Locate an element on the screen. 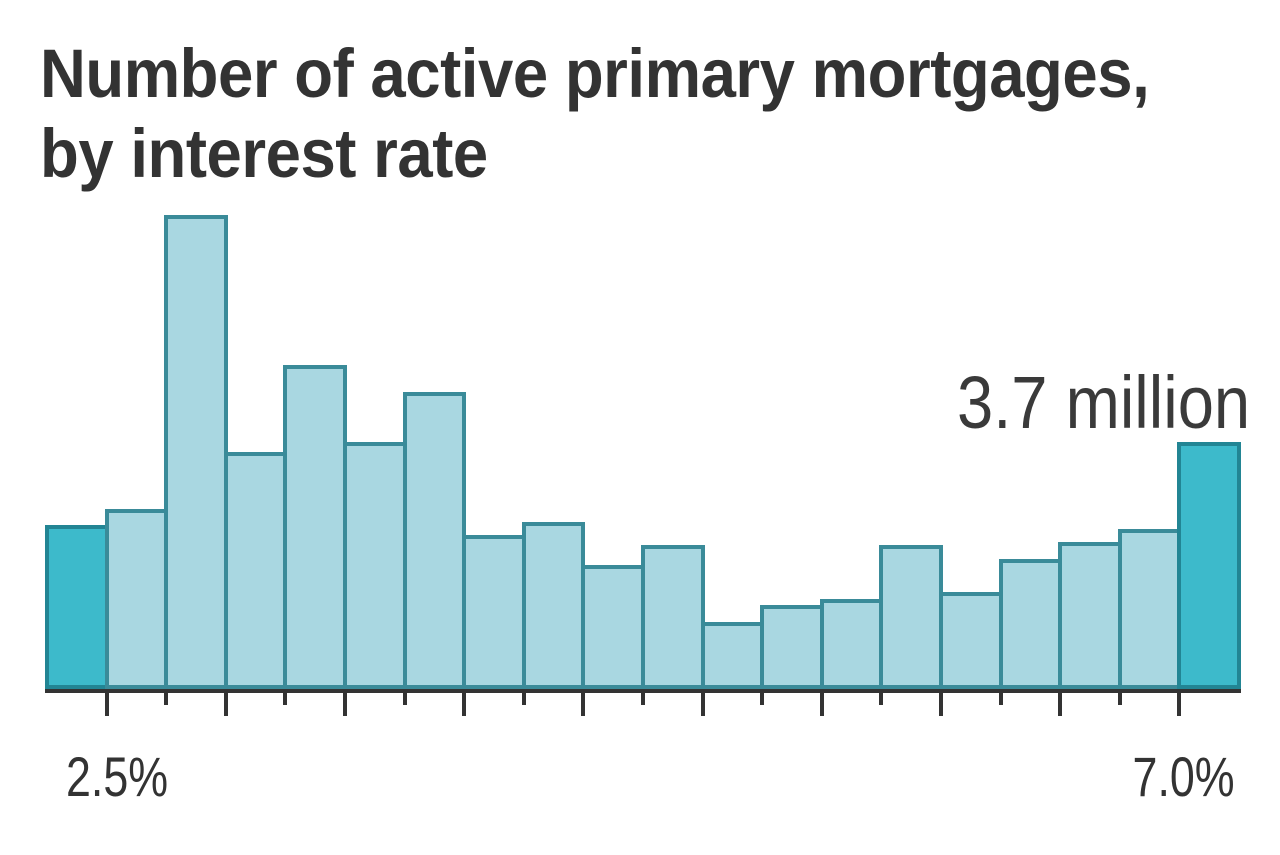 This screenshot has height=855, width=1280. x-axis-label-left: 2.5% is located at coordinates (117, 776).